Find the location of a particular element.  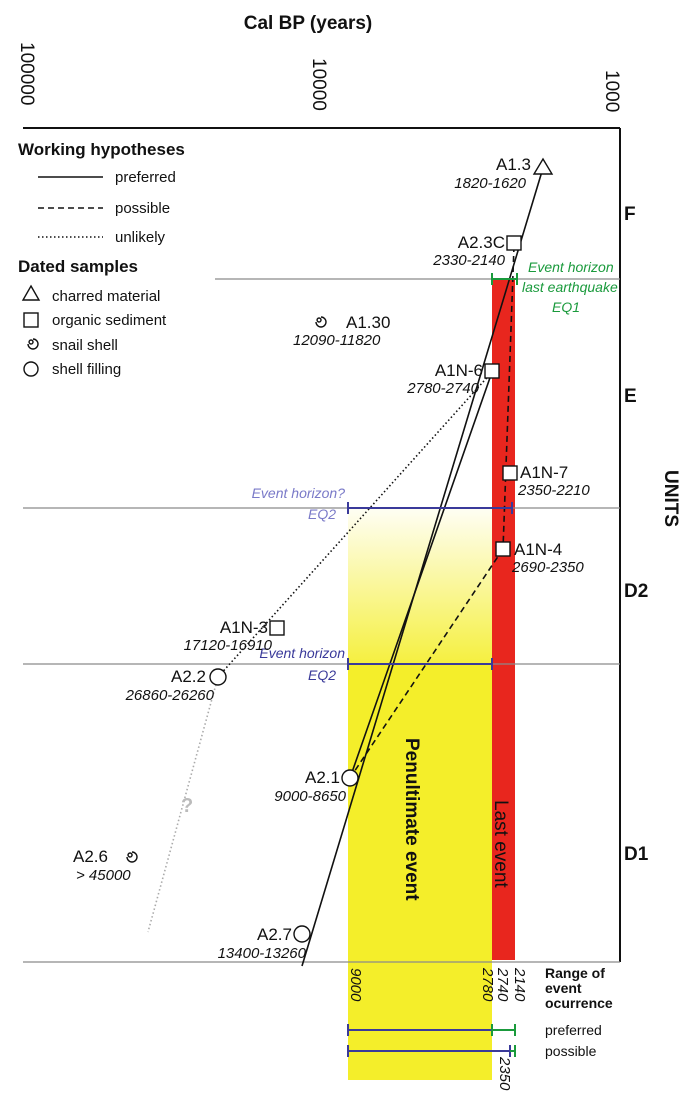

chart-title: Cal BP (years) is located at coordinates (308, 23).